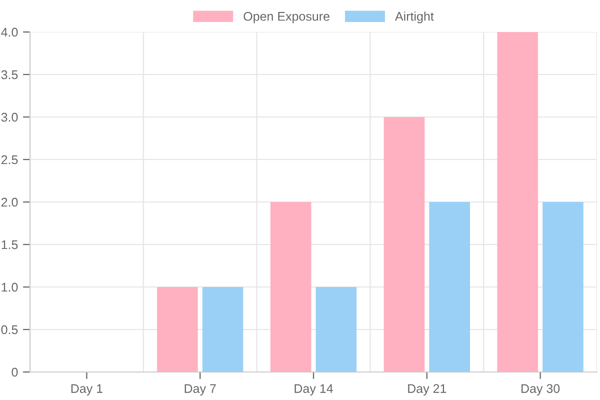 Image resolution: width=600 pixels, height=400 pixels. Describe the element at coordinates (9, 202) in the screenshot. I see `y-tick-label: 2.0` at that location.